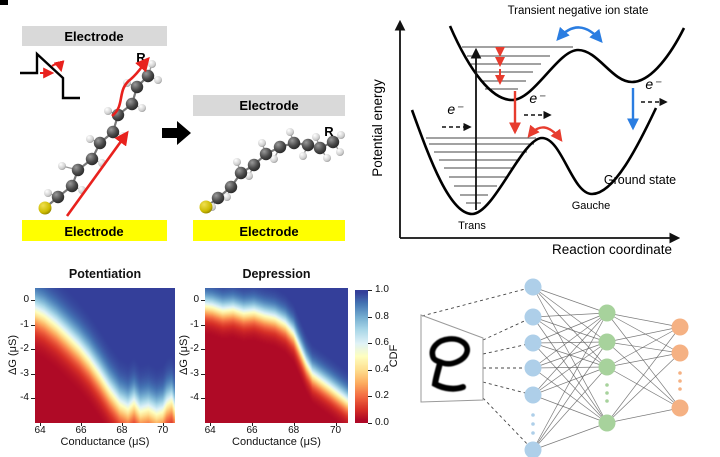 The width and height of the screenshot is (720, 457). Describe the element at coordinates (122, 430) in the screenshot. I see `x-tick-label: 68` at that location.